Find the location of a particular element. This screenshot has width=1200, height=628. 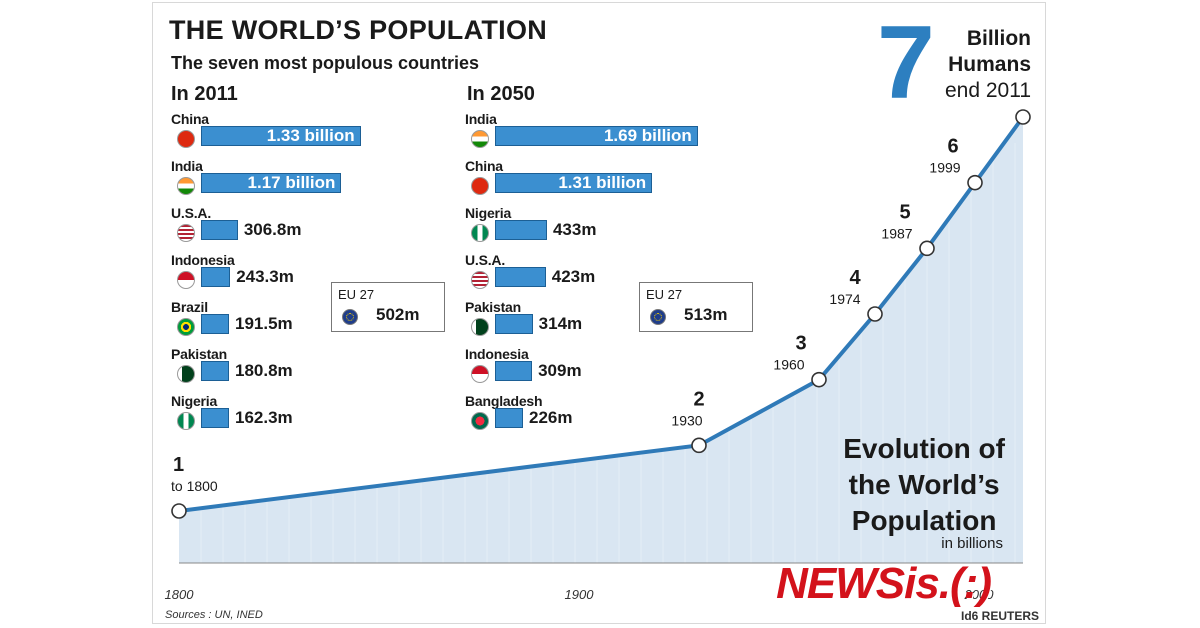

eu-value: 513m is located at coordinates (706, 314).